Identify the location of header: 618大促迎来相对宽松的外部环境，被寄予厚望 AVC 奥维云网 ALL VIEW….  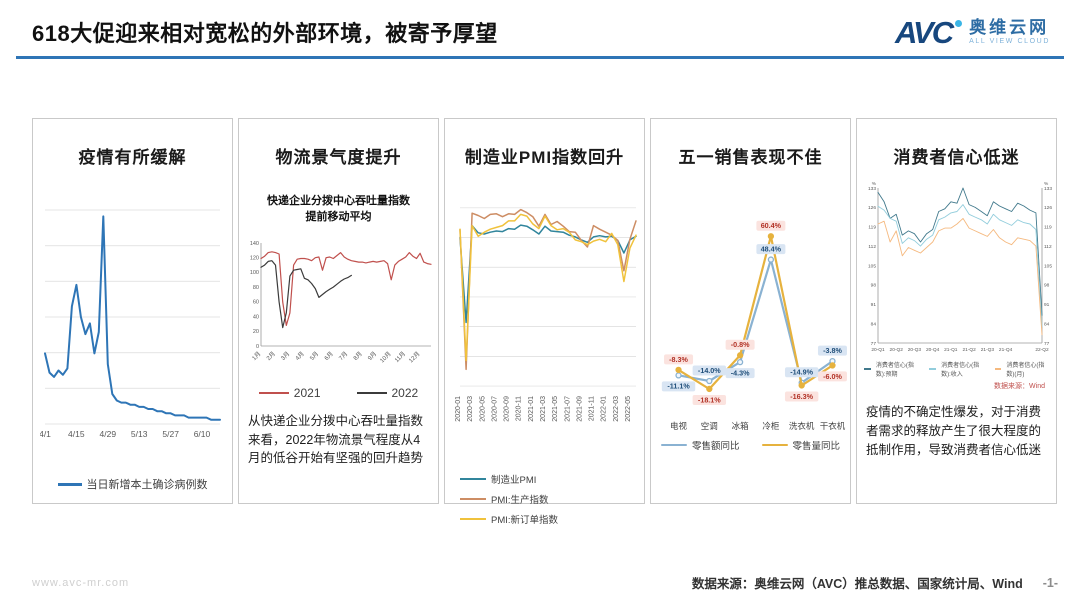
(540, 26).